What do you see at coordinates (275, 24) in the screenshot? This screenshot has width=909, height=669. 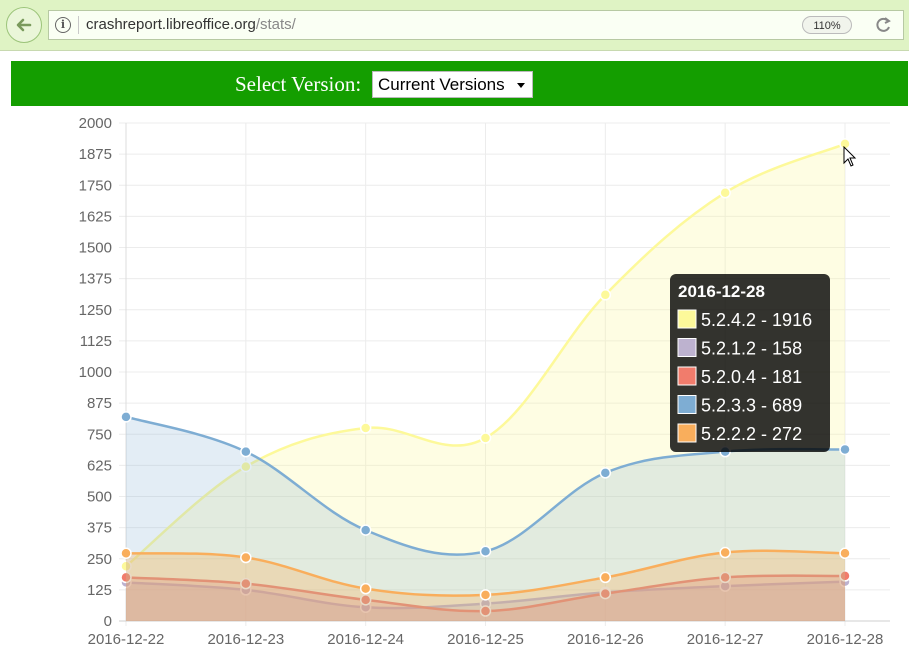 I see `url-path: /stats/` at bounding box center [275, 24].